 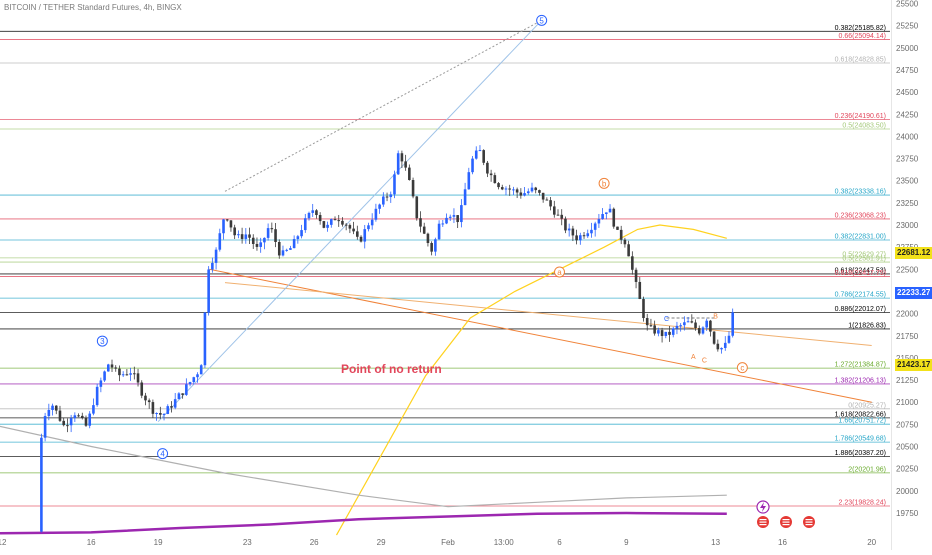 What do you see at coordinates (871, 542) in the screenshot?
I see `x-tick-label: 20` at bounding box center [871, 542].